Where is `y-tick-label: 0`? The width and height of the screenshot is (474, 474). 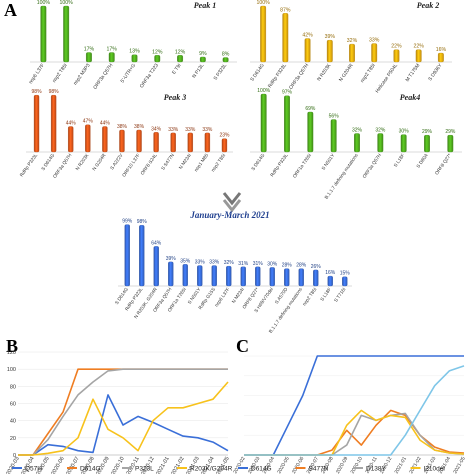 y-tick-label: 0 is located at coordinates (14, 456).